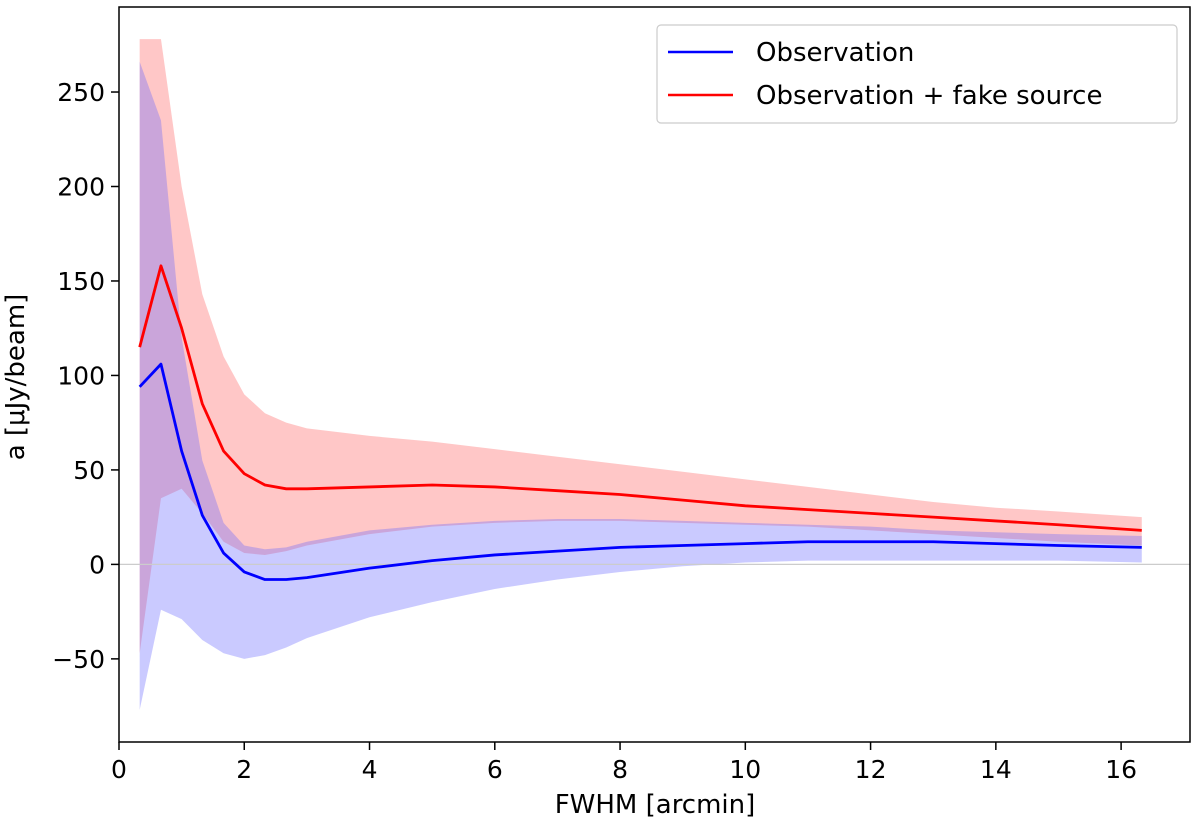 The height and width of the screenshot is (820, 1200). What do you see at coordinates (81, 375) in the screenshot?
I see `y-tick-label: 100` at bounding box center [81, 375].